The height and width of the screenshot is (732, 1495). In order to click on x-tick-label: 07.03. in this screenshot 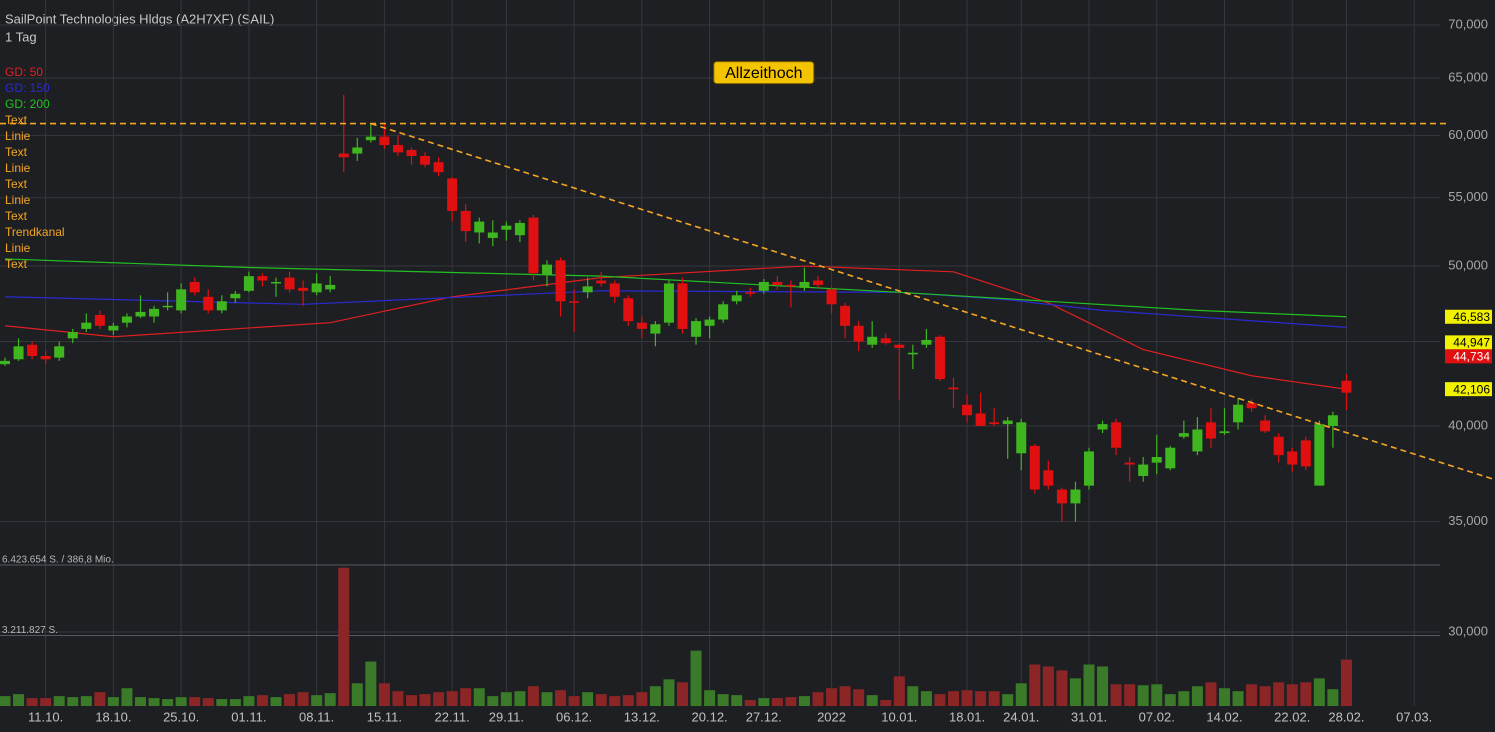, I will do `click(1414, 716)`.